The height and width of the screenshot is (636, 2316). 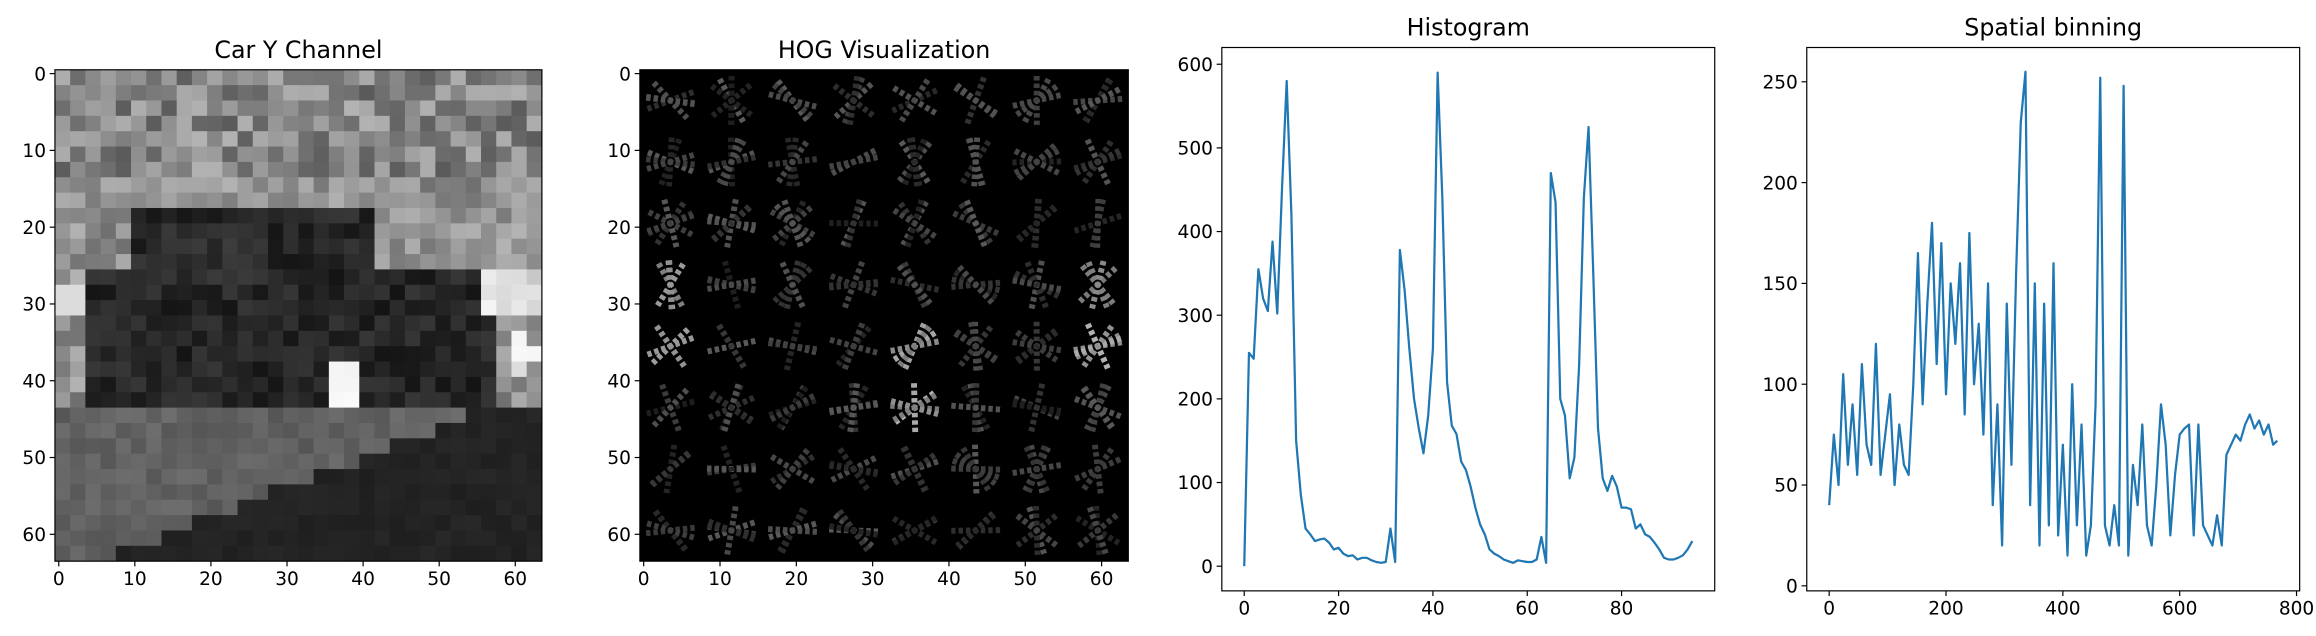 I want to click on x-tick-label: 0, so click(x=1244, y=609).